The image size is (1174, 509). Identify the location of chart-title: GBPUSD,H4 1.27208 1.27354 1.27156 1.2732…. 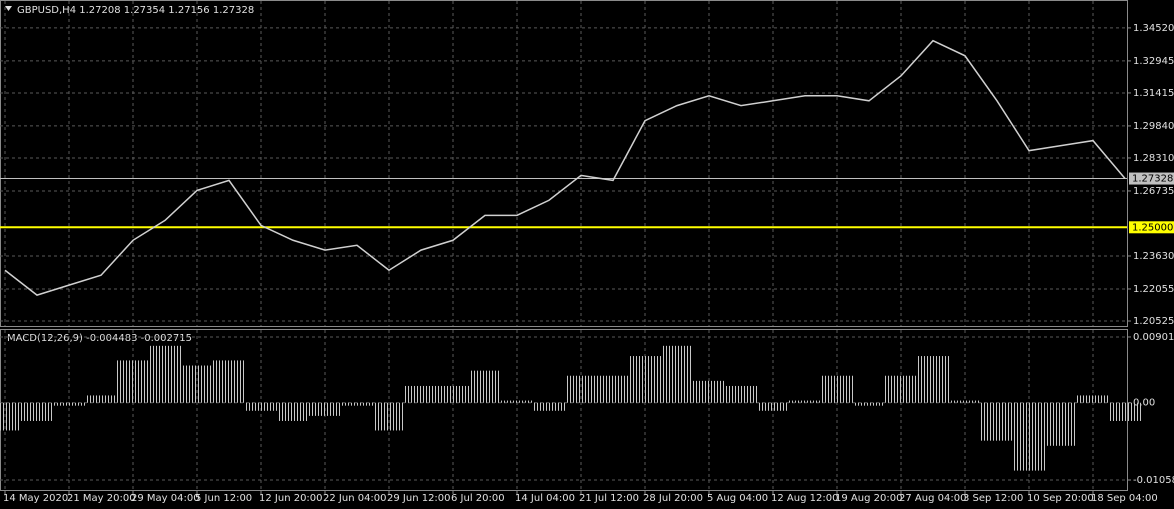
(135, 10).